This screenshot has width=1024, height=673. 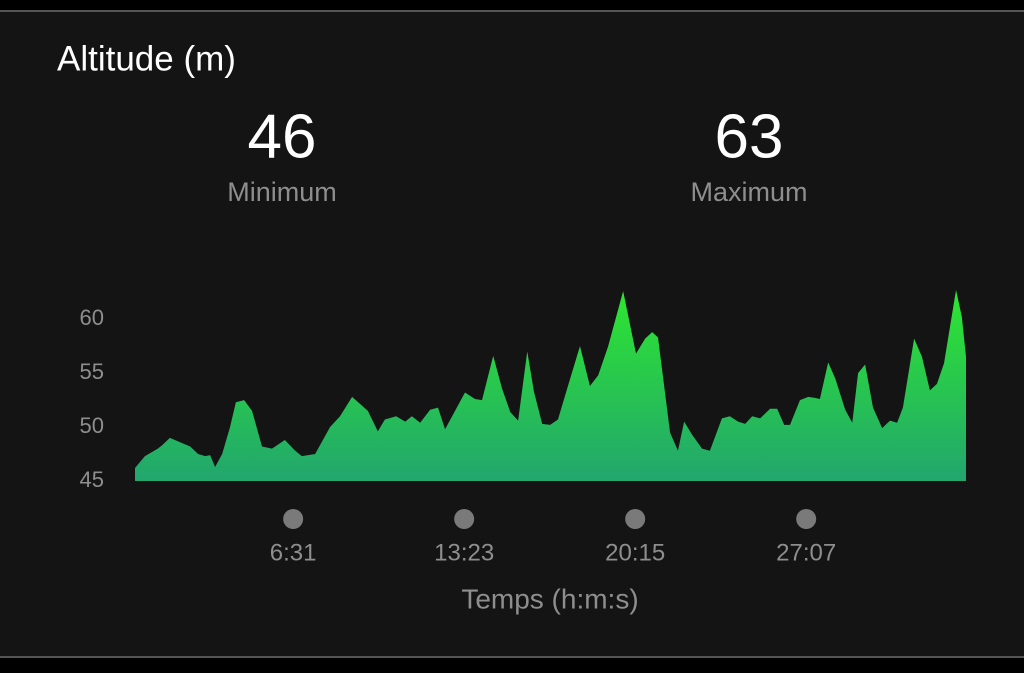 What do you see at coordinates (749, 136) in the screenshot?
I see `stat-value: 63` at bounding box center [749, 136].